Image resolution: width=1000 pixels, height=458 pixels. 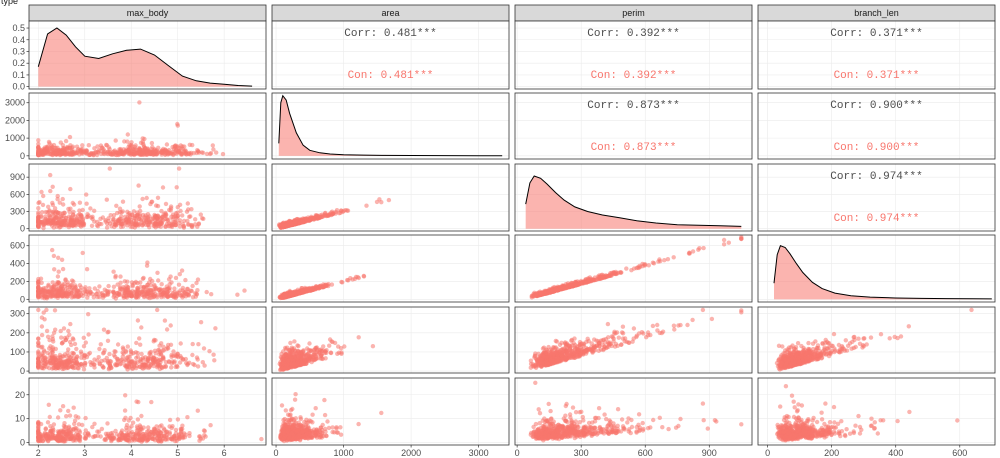 I want to click on panel-bg, so click(x=633, y=55).